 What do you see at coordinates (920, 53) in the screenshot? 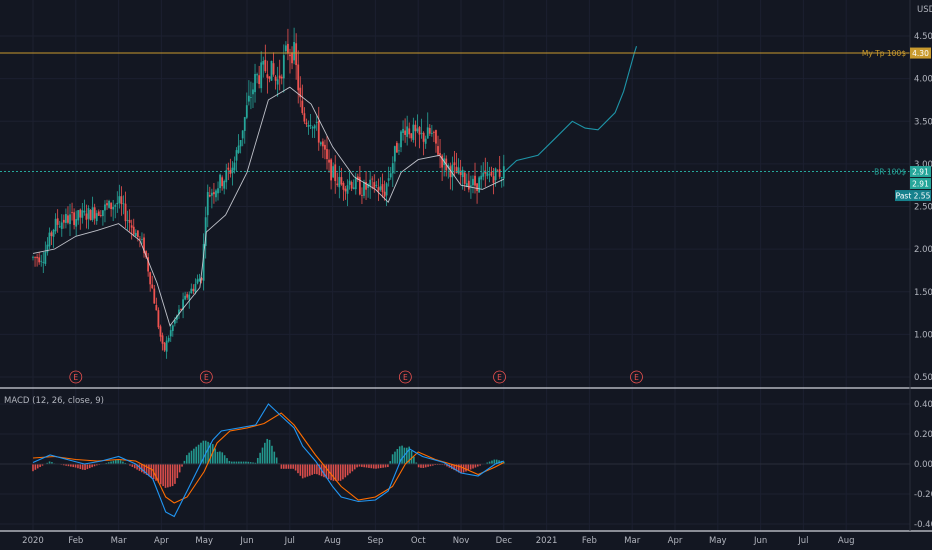
I see `level-value-badge` at bounding box center [920, 53].